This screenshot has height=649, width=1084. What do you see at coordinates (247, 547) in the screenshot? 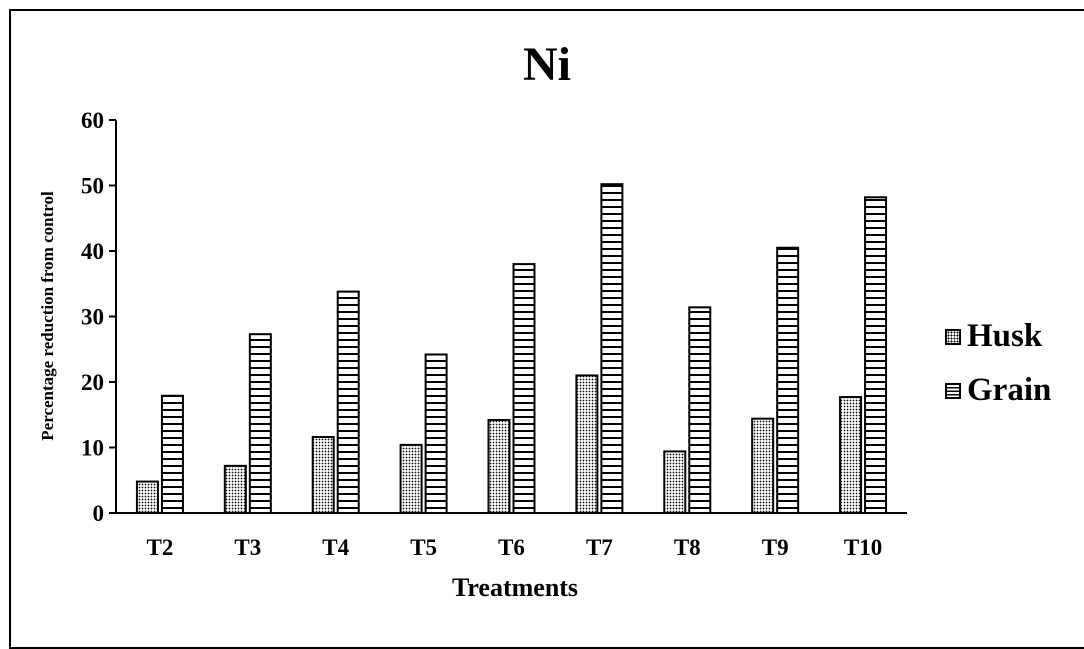
I see `x-tick-label: T3` at bounding box center [247, 547].